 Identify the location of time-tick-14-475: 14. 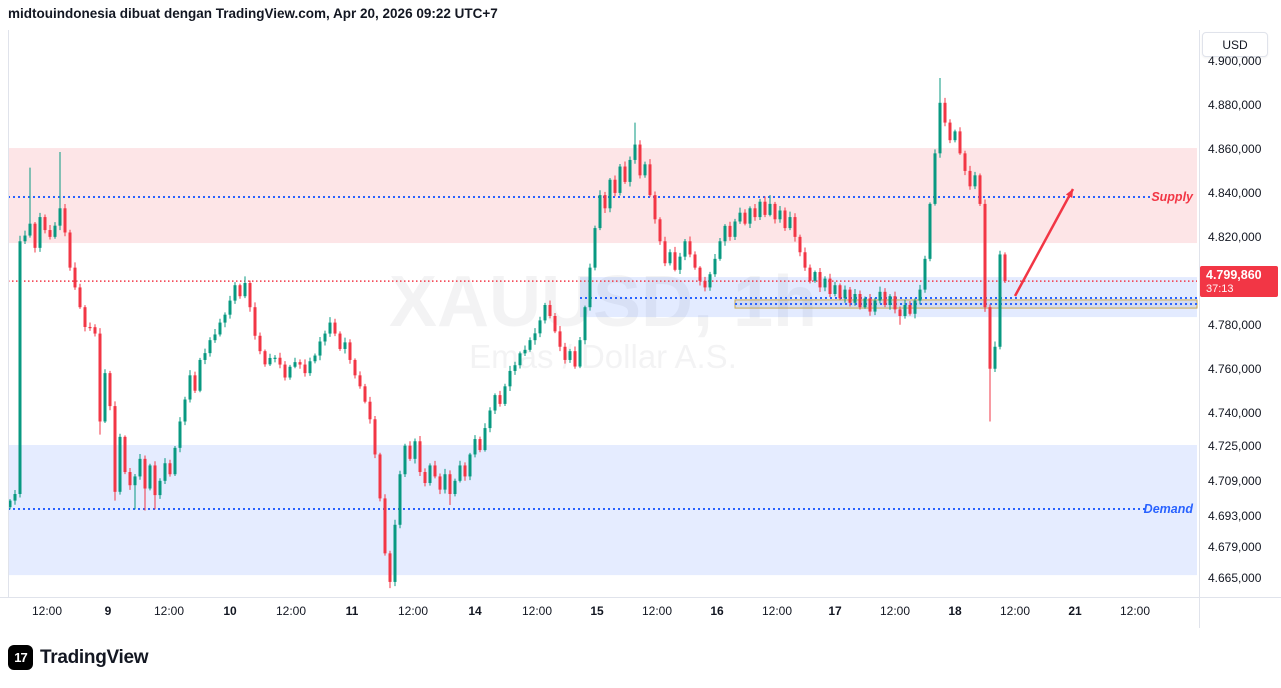
(475, 611).